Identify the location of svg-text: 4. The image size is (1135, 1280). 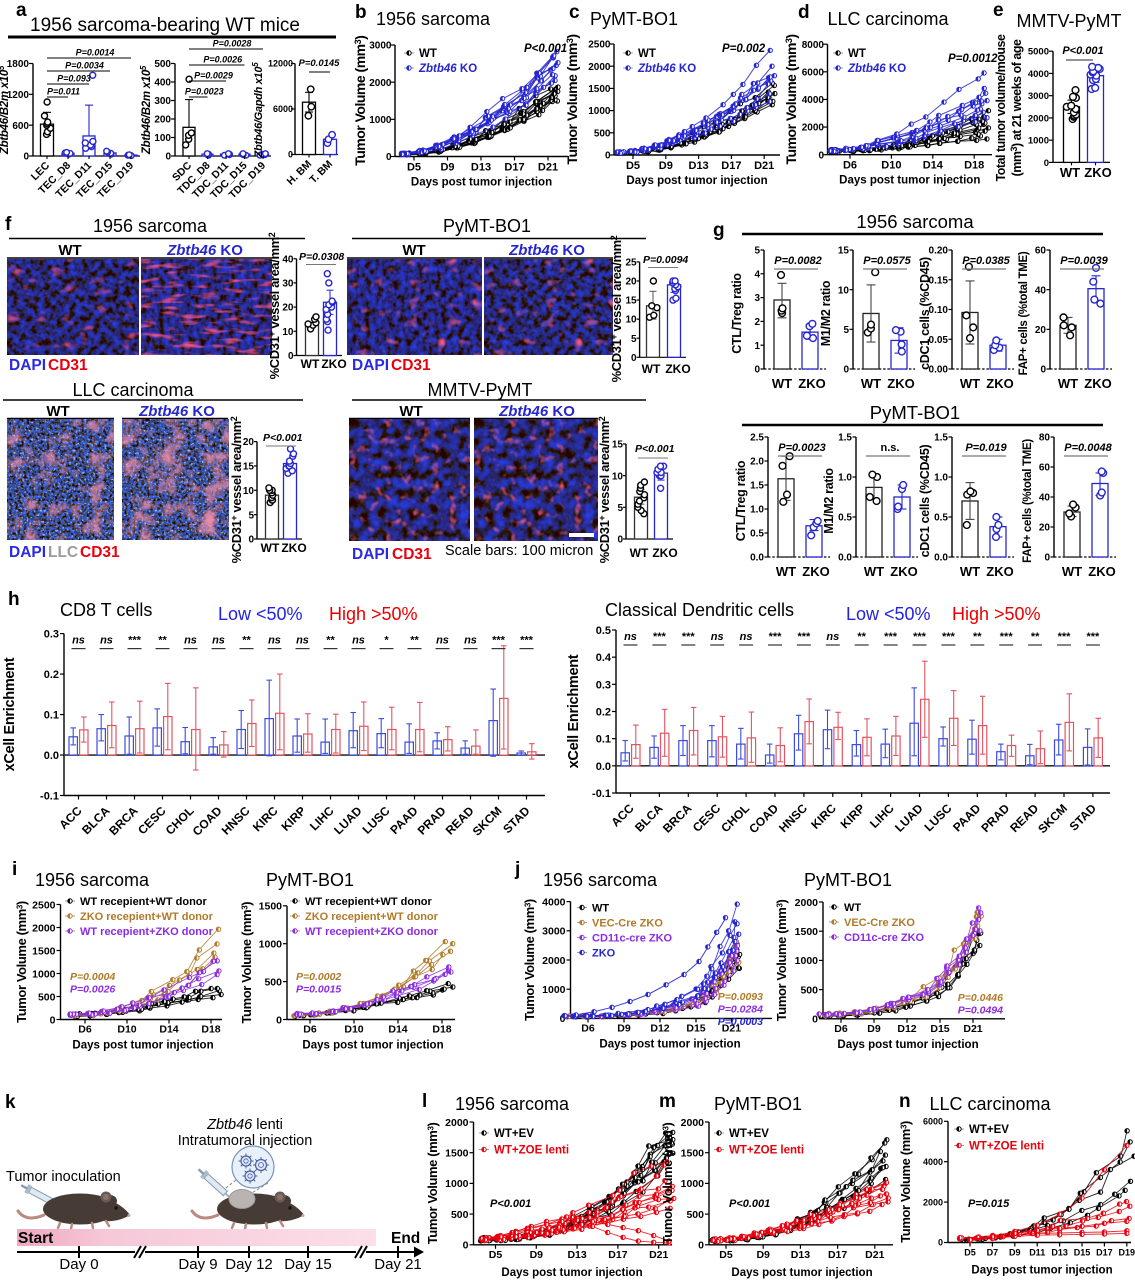
(757, 274).